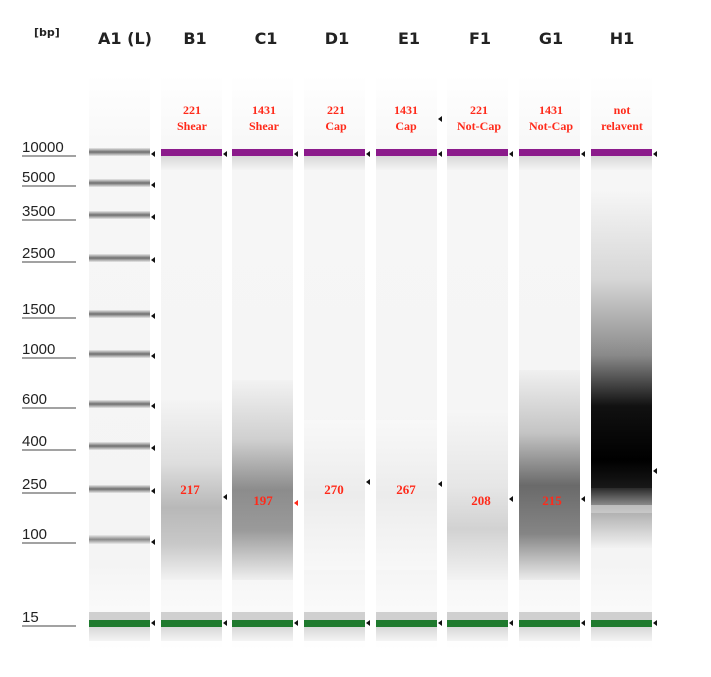  What do you see at coordinates (622, 126) in the screenshot?
I see `annotation-h1-line2: relavent` at bounding box center [622, 126].